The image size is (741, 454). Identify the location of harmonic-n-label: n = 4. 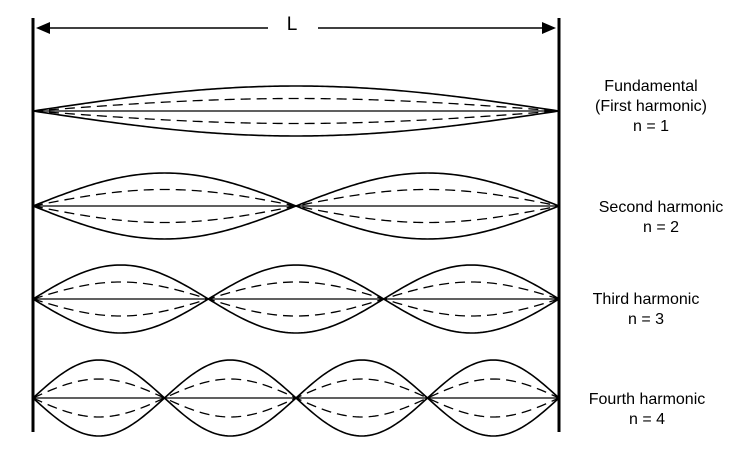
(647, 419).